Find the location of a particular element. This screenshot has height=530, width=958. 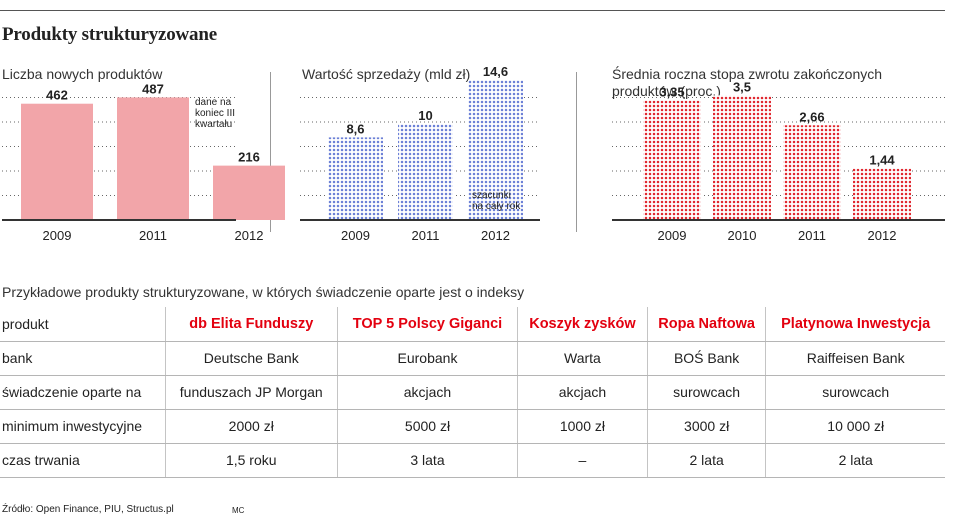

top-rule is located at coordinates (472, 10).